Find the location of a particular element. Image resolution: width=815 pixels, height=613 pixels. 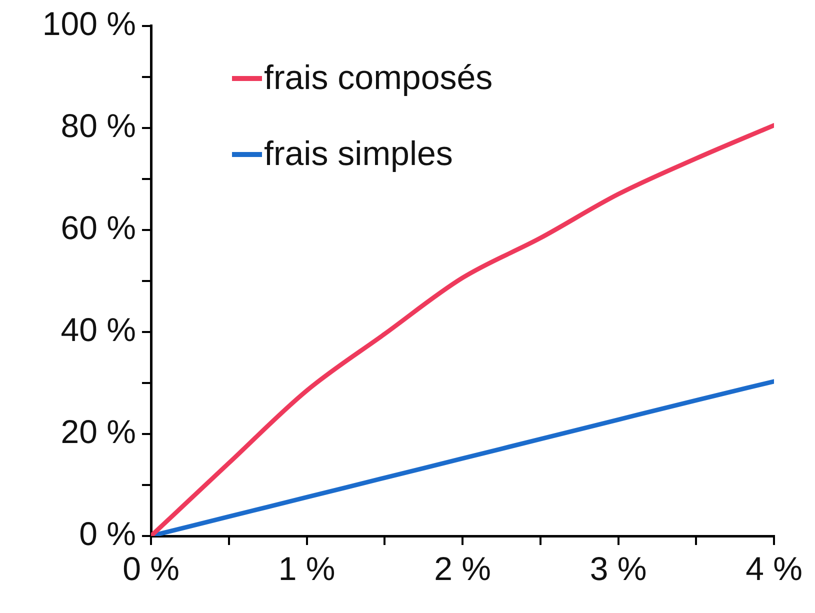

y-tick-label: 100 % is located at coordinates (89, 23).